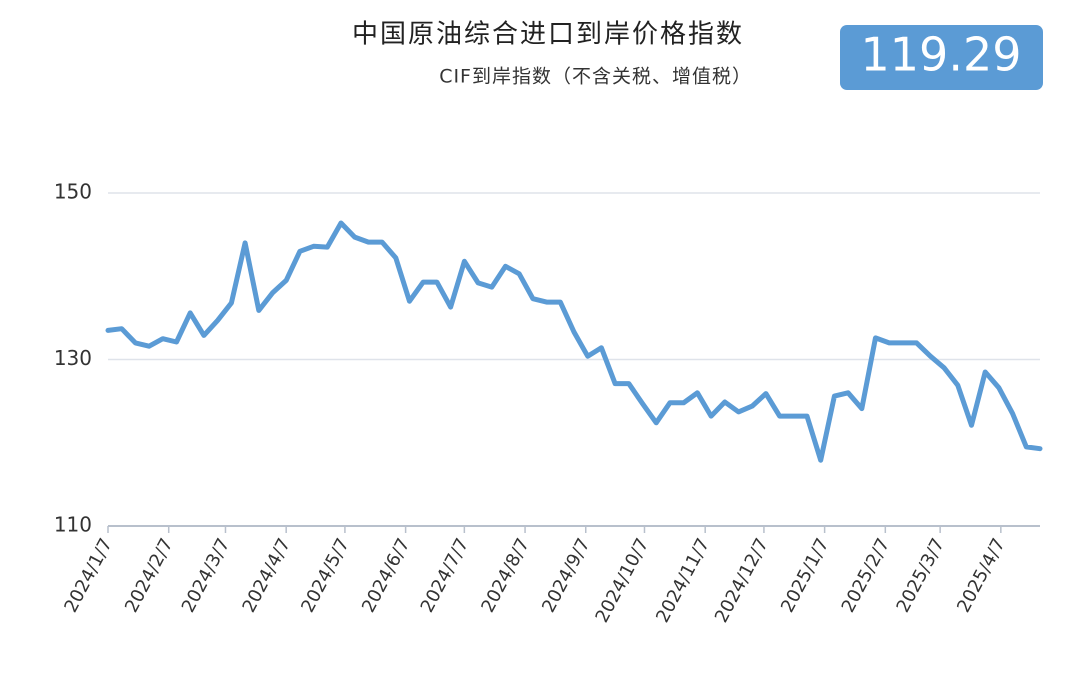 Image resolution: width=1080 pixels, height=673 pixels. I want to click on x-tick-label: 2024/1/7, so click(88, 575).